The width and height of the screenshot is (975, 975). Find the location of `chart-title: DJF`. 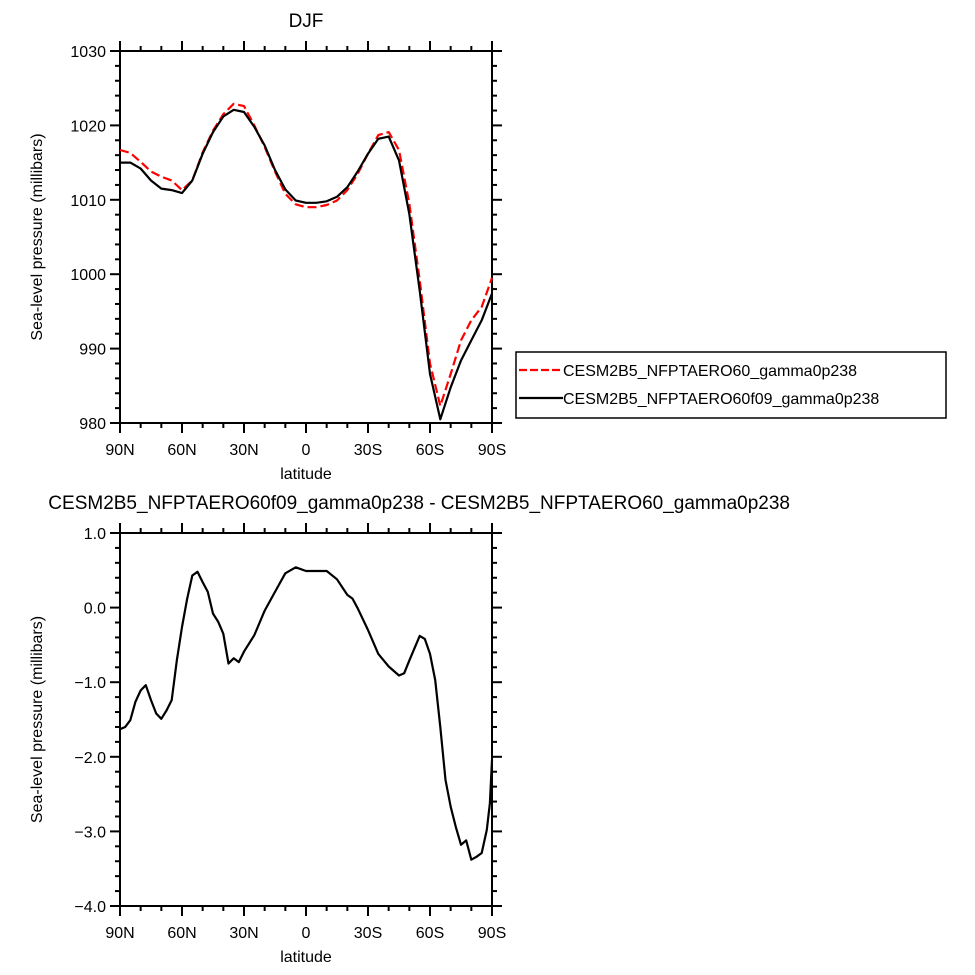

chart-title: DJF is located at coordinates (306, 21).